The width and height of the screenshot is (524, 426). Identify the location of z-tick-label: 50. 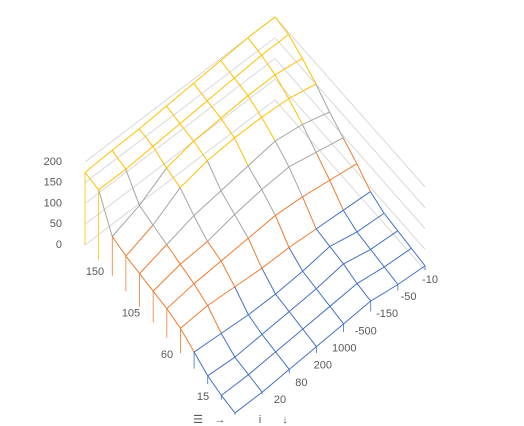
(56, 224).